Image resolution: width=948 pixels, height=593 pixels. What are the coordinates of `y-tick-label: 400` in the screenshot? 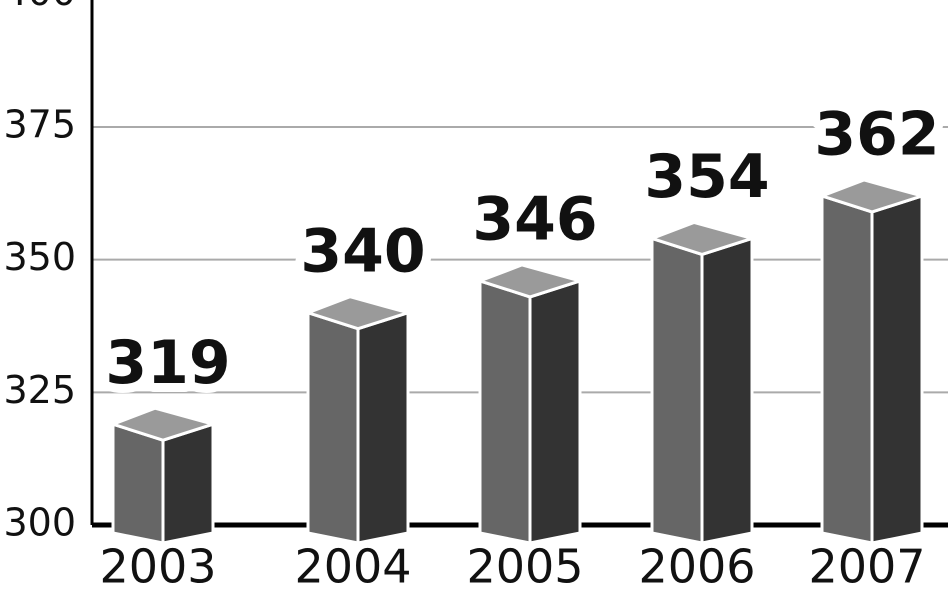 It's located at (39, 7).